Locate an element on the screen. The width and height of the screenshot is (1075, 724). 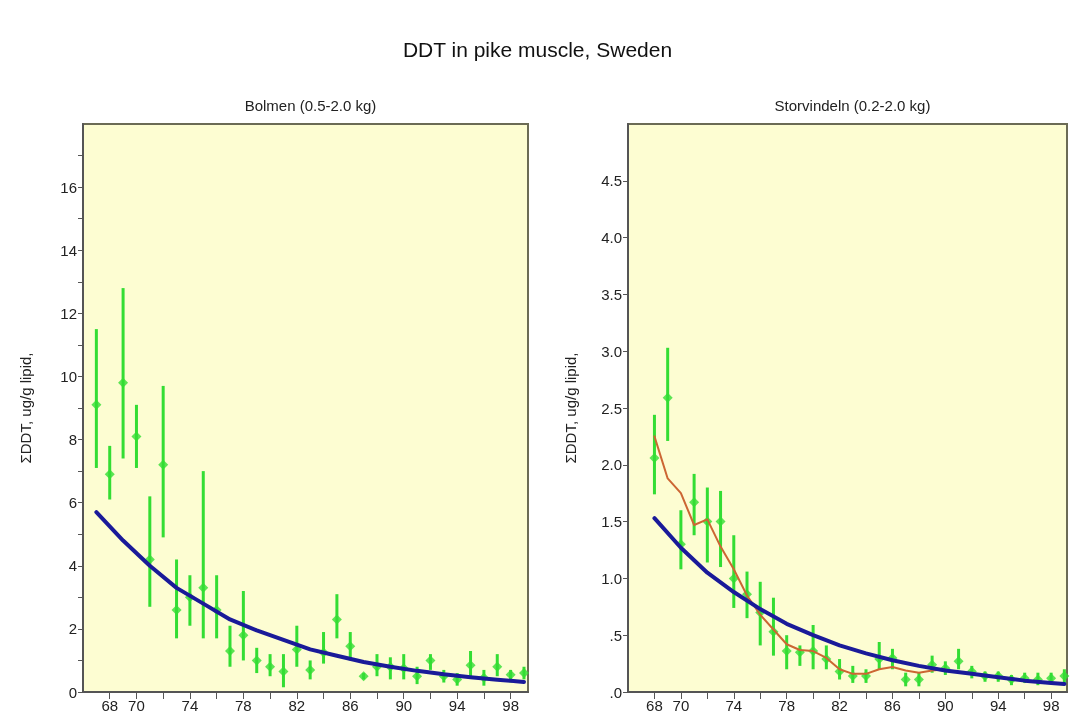
y-tick-label: 4.5 is located at coordinates (611, 181).